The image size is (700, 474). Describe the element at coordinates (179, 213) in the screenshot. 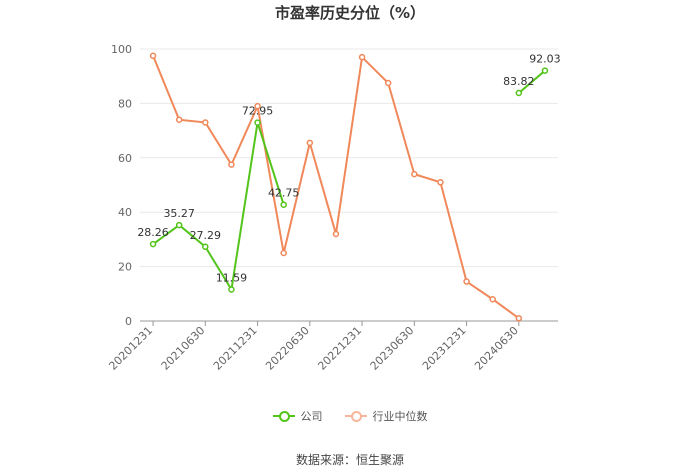

I see `company-data-label: 35.27` at that location.